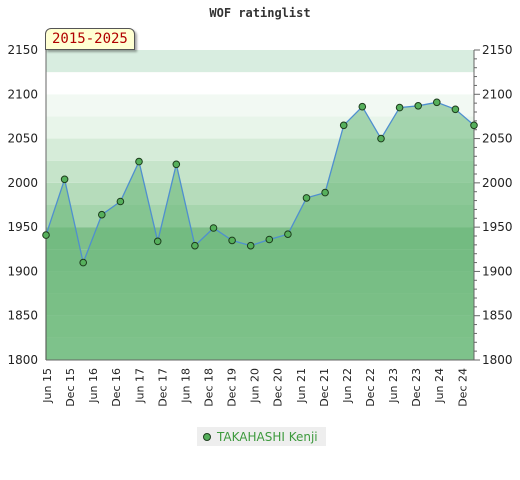 The height and width of the screenshot is (480, 520). What do you see at coordinates (416, 387) in the screenshot?
I see `x-tick-label: Dec 23` at bounding box center [416, 387].